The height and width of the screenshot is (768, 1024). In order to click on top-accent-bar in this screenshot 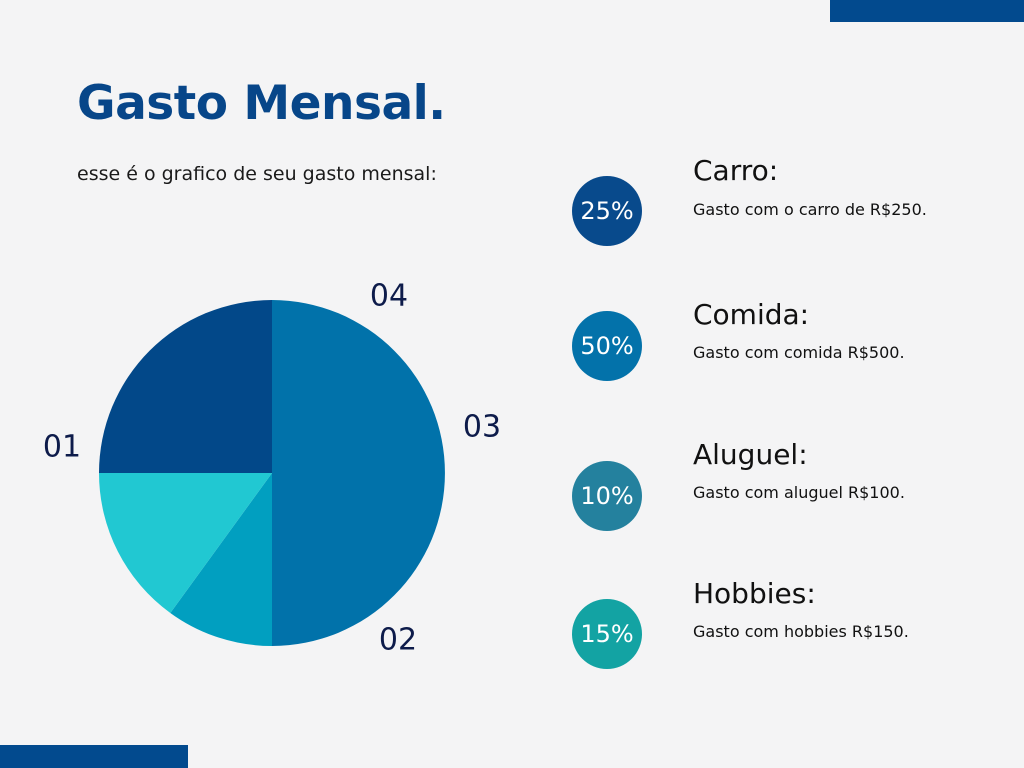, I will do `click(927, 11)`.